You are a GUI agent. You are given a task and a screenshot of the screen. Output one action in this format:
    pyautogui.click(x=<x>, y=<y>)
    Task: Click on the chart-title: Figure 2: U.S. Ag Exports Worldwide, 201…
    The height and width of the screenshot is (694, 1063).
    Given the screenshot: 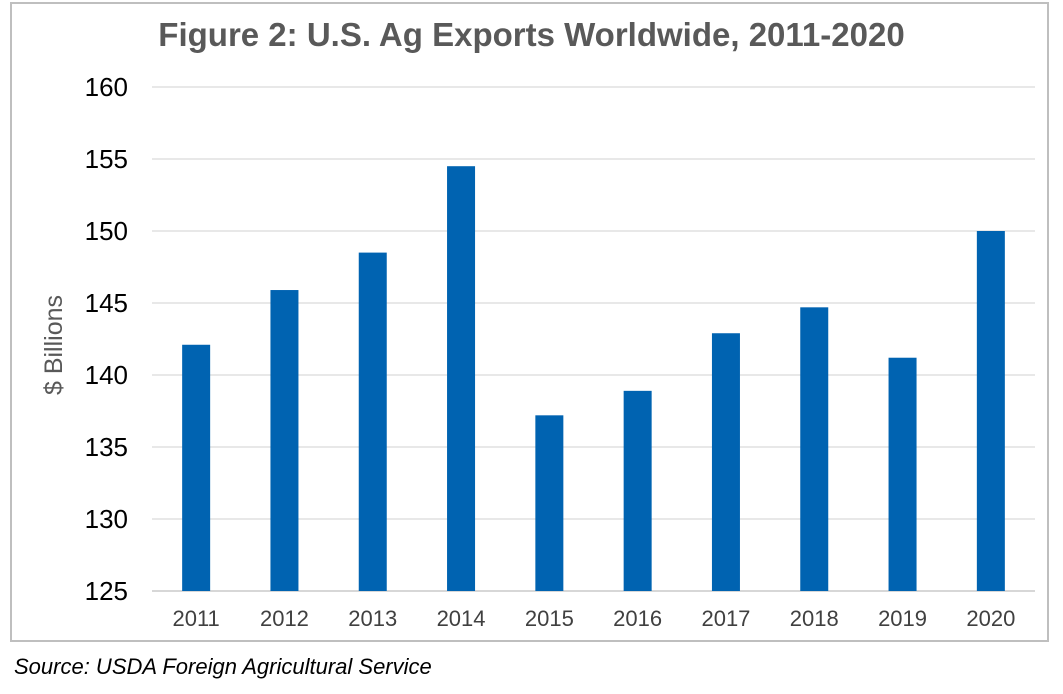 What is the action you would take?
    pyautogui.click(x=531, y=34)
    